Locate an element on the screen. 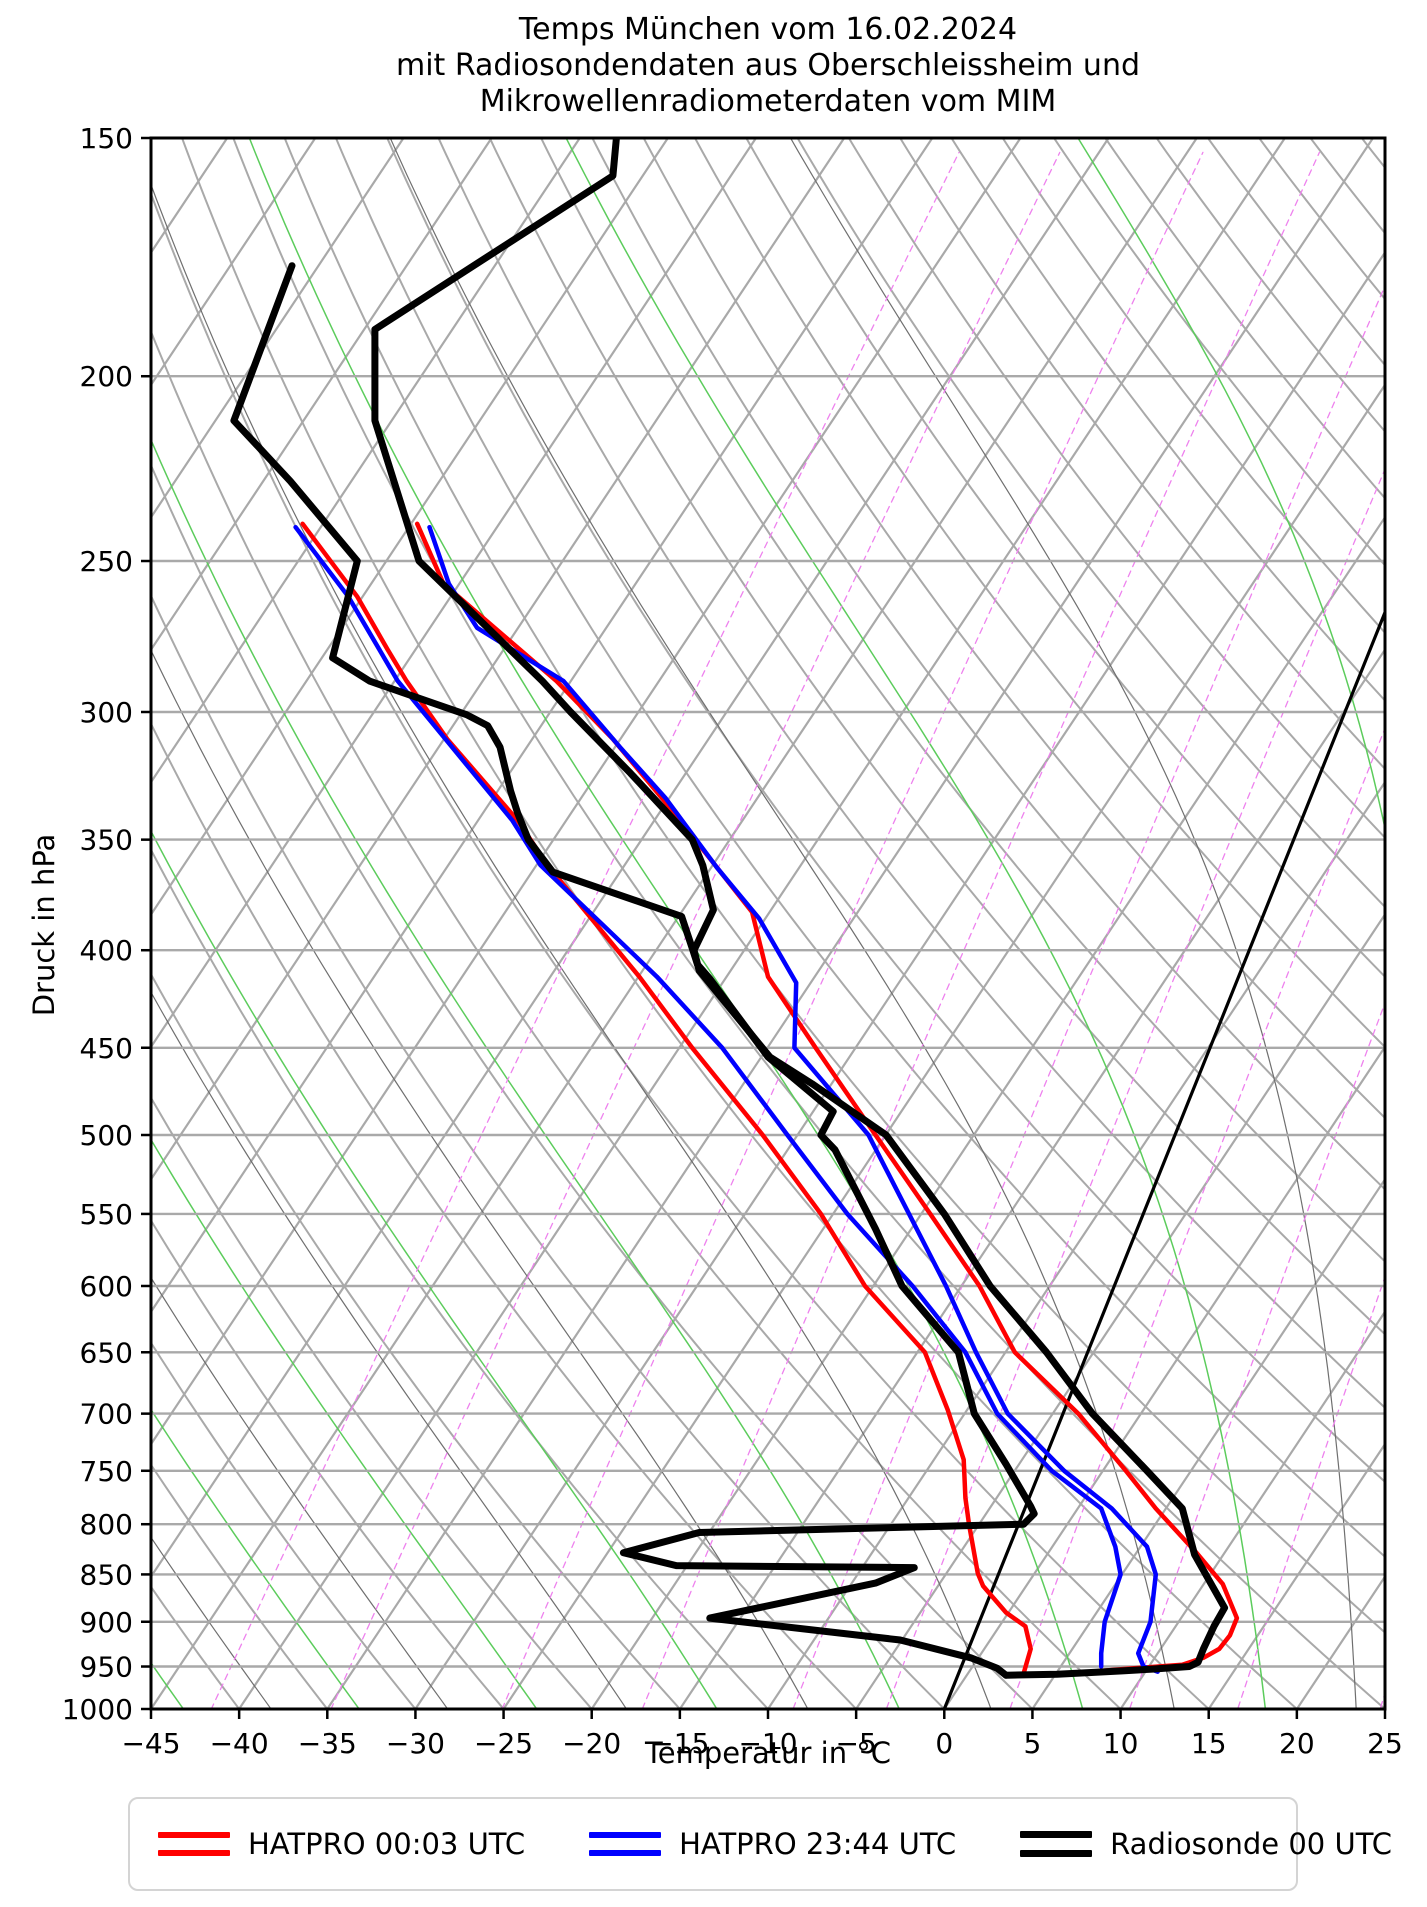 The width and height of the screenshot is (1427, 1907). x-tick-label: 15 is located at coordinates (1209, 1743).